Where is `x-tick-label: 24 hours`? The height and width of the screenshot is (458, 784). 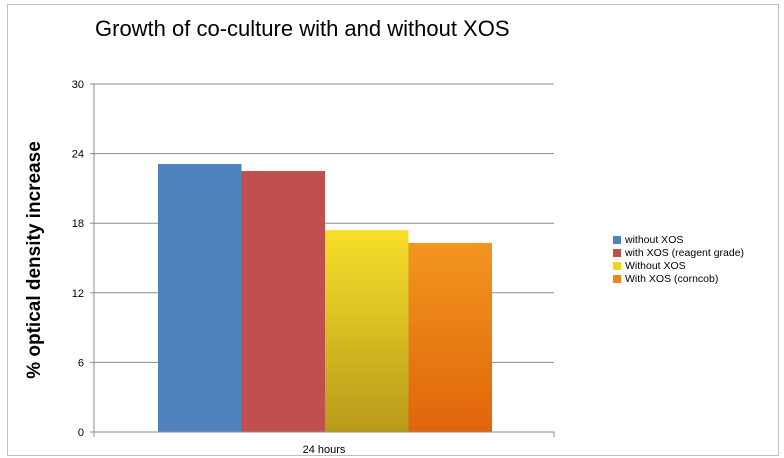 x-tick-label: 24 hours is located at coordinates (324, 450).